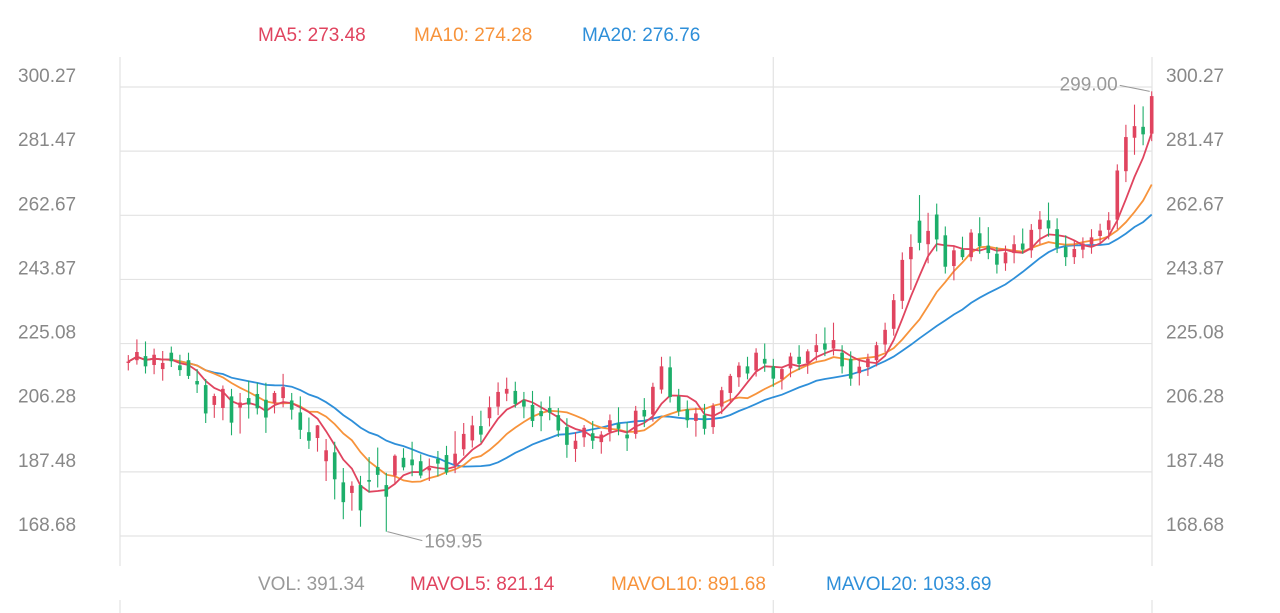  What do you see at coordinates (47, 268) in the screenshot?
I see `y-tick-label-left: 243.87` at bounding box center [47, 268].